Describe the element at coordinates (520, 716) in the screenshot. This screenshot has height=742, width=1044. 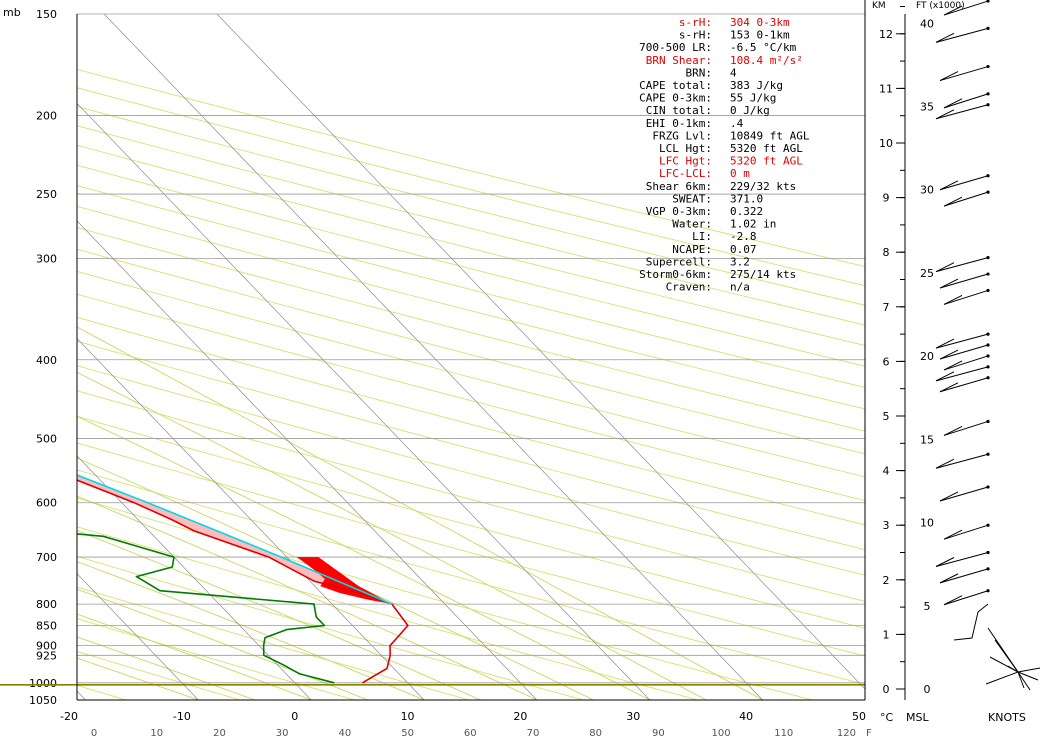
I see `celsius-tick-label: 20` at that location.